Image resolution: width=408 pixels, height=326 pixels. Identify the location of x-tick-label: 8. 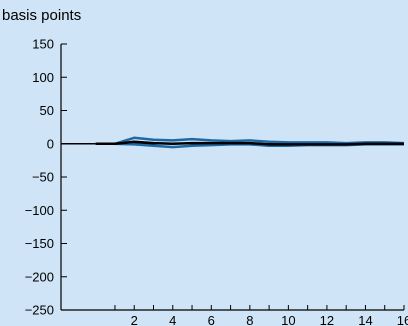
(249, 319).